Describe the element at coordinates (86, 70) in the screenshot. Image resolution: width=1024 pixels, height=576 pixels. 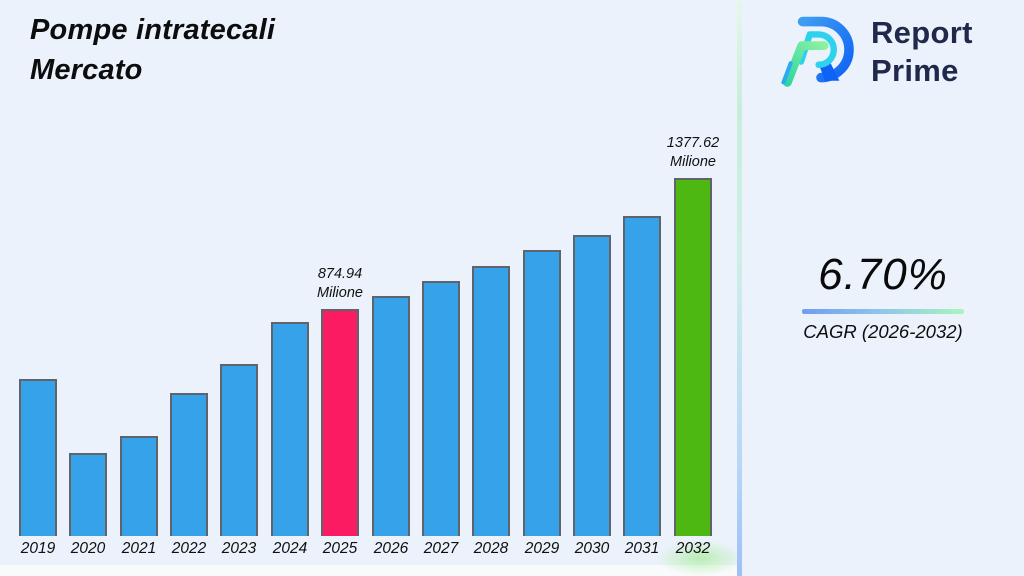
I see `page-title-line2: Mercato` at that location.